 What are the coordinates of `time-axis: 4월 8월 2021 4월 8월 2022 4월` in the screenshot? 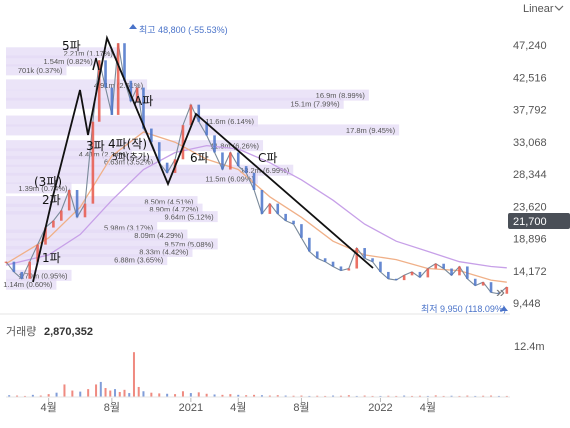 It's located at (238, 406).